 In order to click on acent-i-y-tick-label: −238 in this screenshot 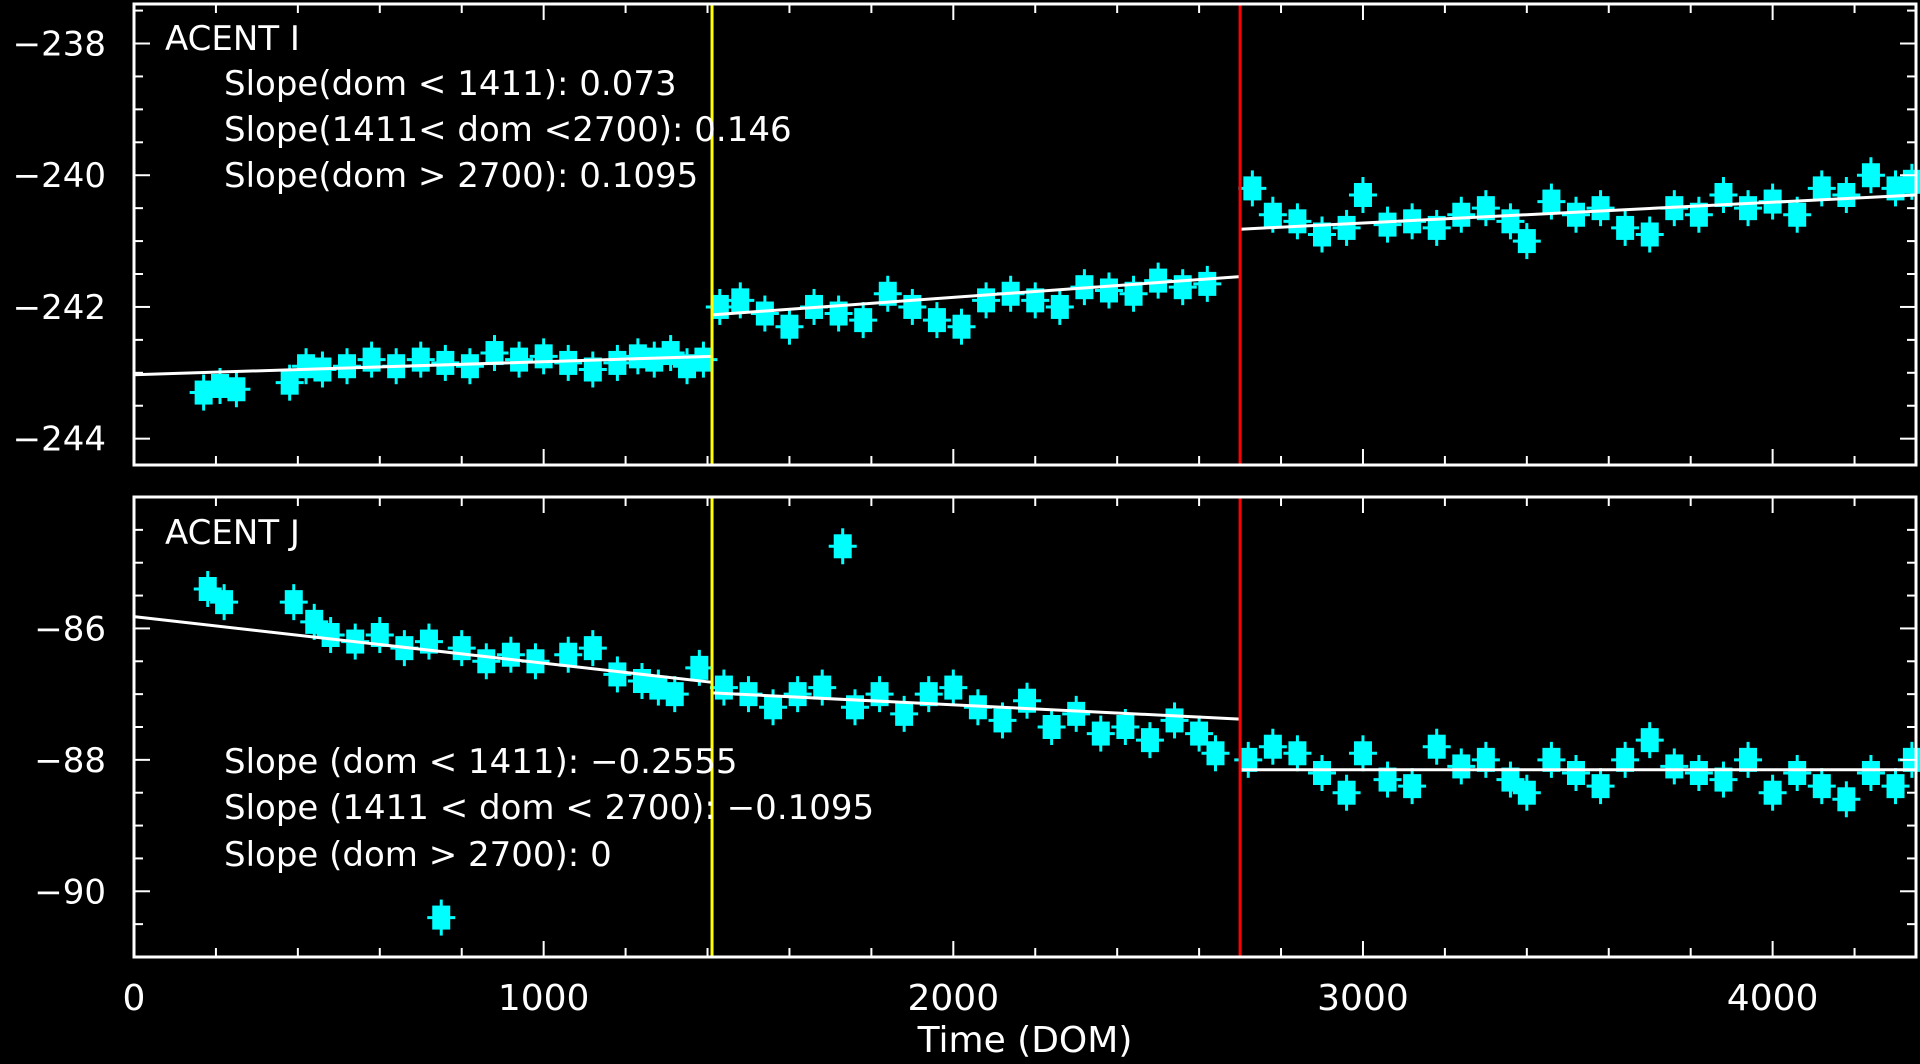, I will do `click(59, 45)`.